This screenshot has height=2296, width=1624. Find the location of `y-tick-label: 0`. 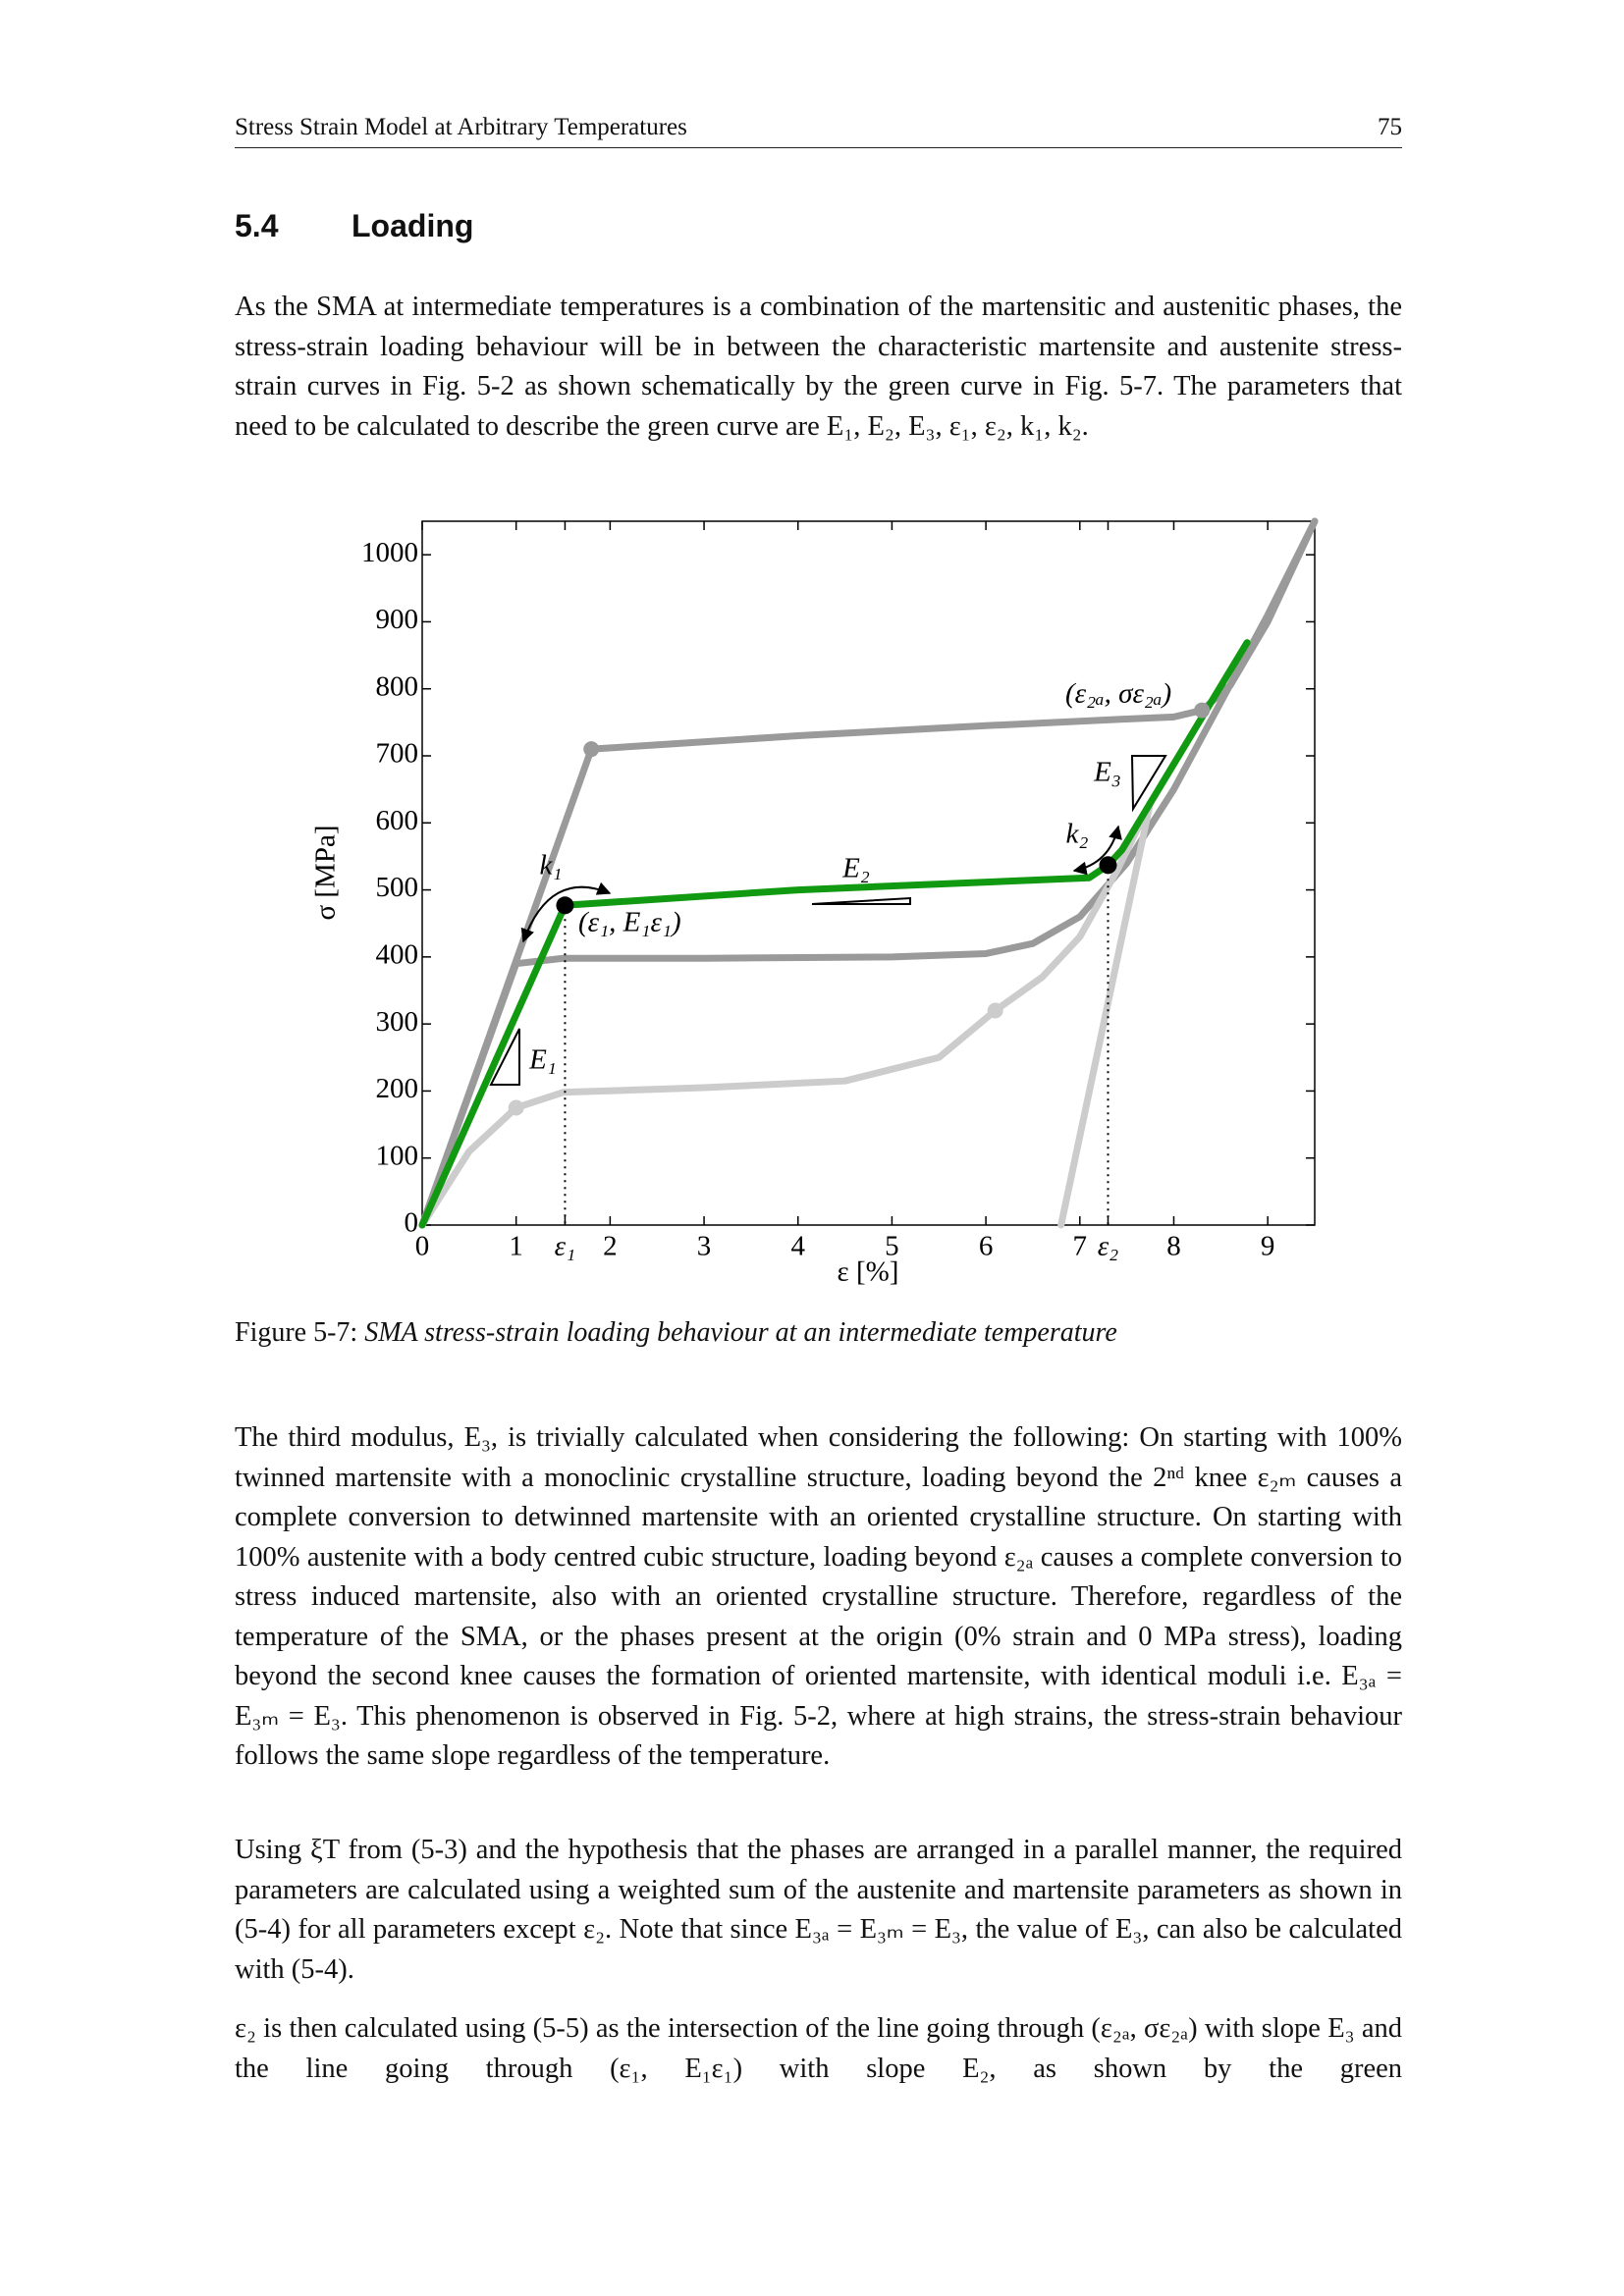

y-tick-label: 0 is located at coordinates (412, 1223).